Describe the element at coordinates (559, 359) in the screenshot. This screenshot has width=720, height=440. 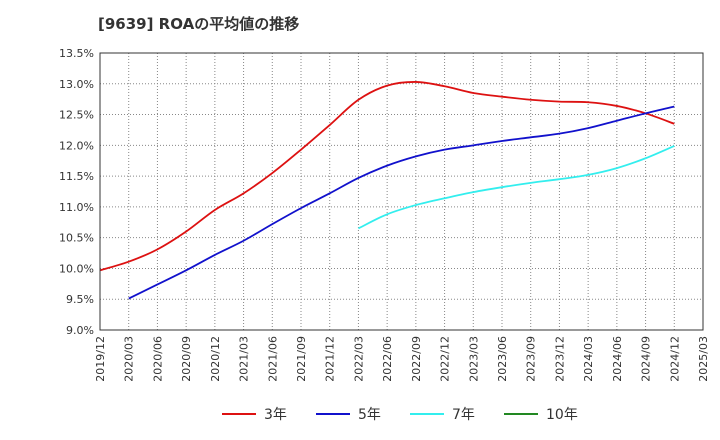
I see `x-tick-label: 2023/12` at that location.